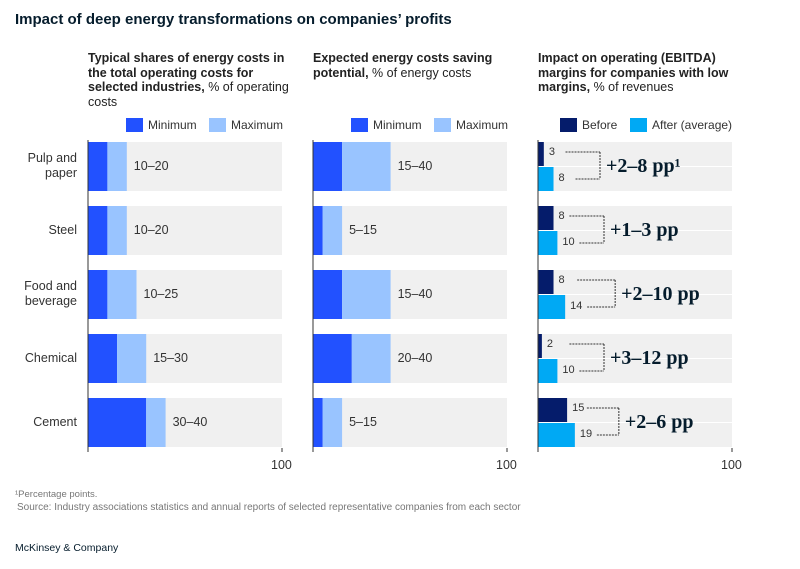 The image size is (800, 569). Describe the element at coordinates (170, 358) in the screenshot. I see `range-label: 15–30` at that location.